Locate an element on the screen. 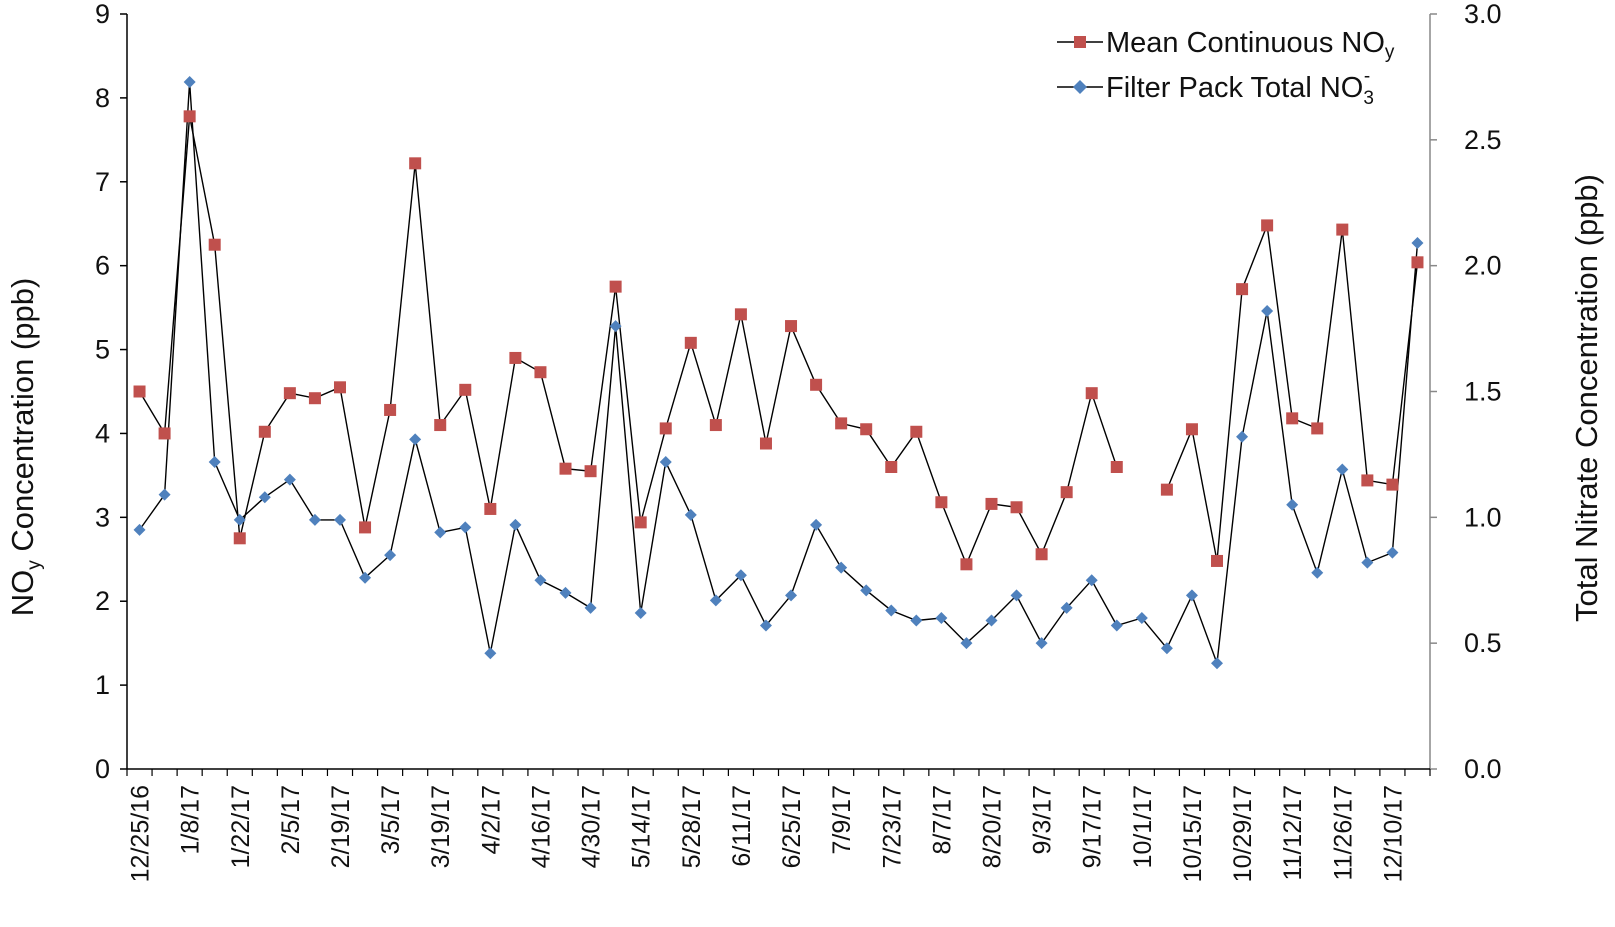 Image resolution: width=1615 pixels, height=927 pixels. x-tick-label: 8/7/17 is located at coordinates (942, 820).